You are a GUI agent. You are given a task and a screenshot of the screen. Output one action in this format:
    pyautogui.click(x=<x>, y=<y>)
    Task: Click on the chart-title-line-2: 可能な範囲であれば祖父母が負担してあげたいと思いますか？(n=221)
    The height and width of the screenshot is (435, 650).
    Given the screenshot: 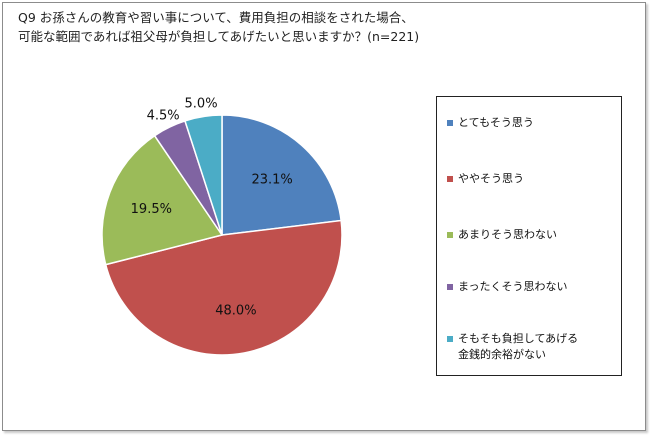 What is the action you would take?
    pyautogui.click(x=219, y=36)
    